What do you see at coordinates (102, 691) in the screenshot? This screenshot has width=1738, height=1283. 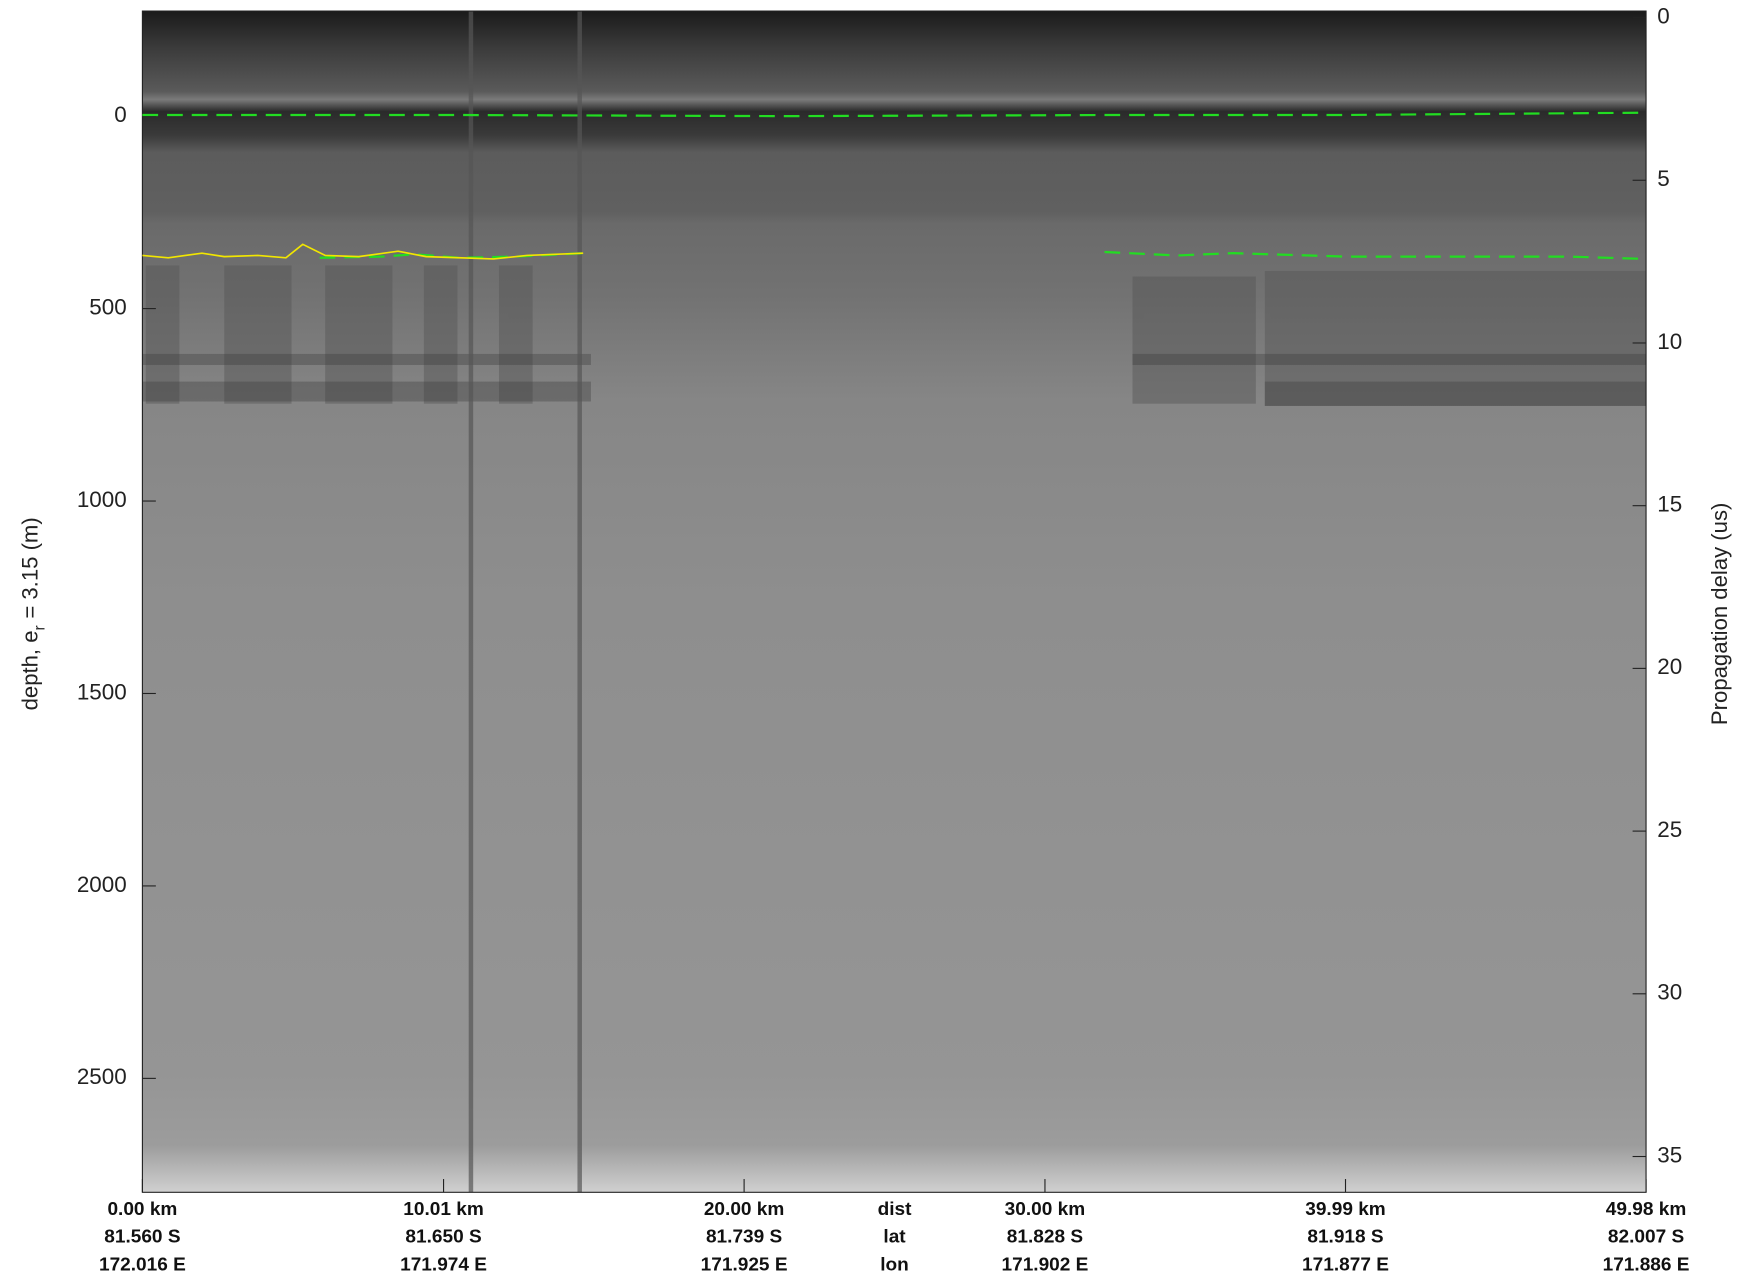 I see `y-tick-label: 1500` at bounding box center [102, 691].